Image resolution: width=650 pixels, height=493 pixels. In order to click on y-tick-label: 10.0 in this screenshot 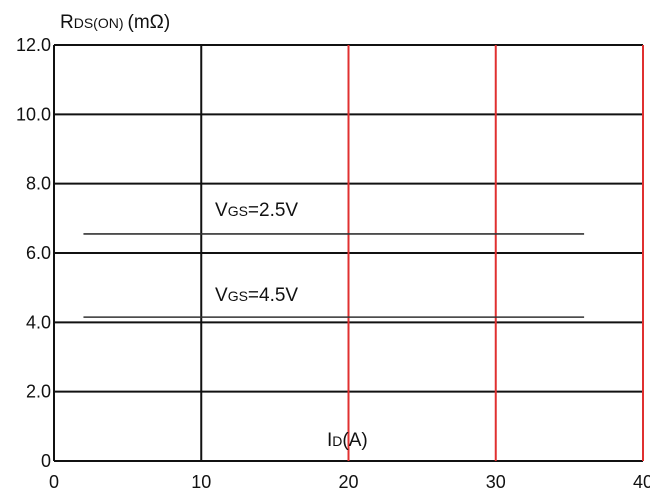, I will do `click(33, 114)`.